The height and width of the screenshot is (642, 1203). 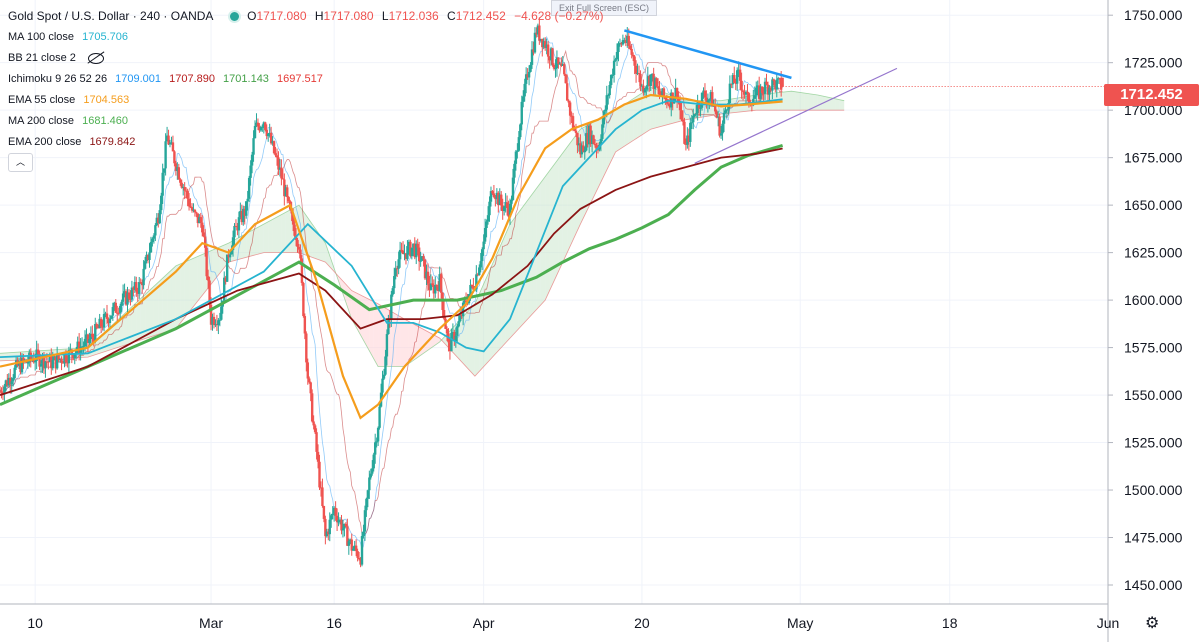 What do you see at coordinates (105, 121) in the screenshot?
I see `ma200-value: 1681.460` at bounding box center [105, 121].